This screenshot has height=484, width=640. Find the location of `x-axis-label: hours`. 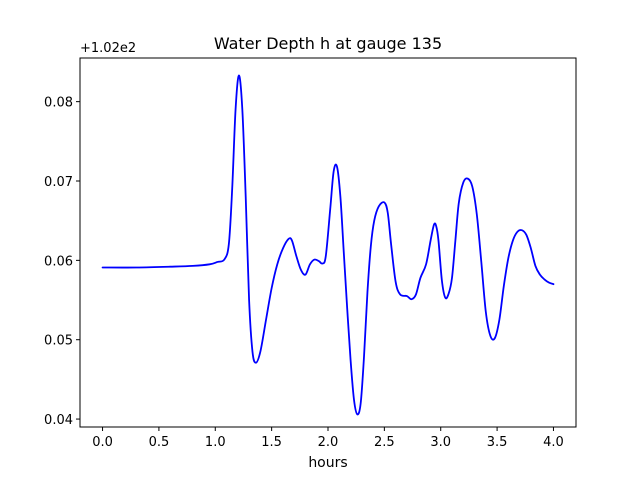

x-axis-label: hours is located at coordinates (327, 463).